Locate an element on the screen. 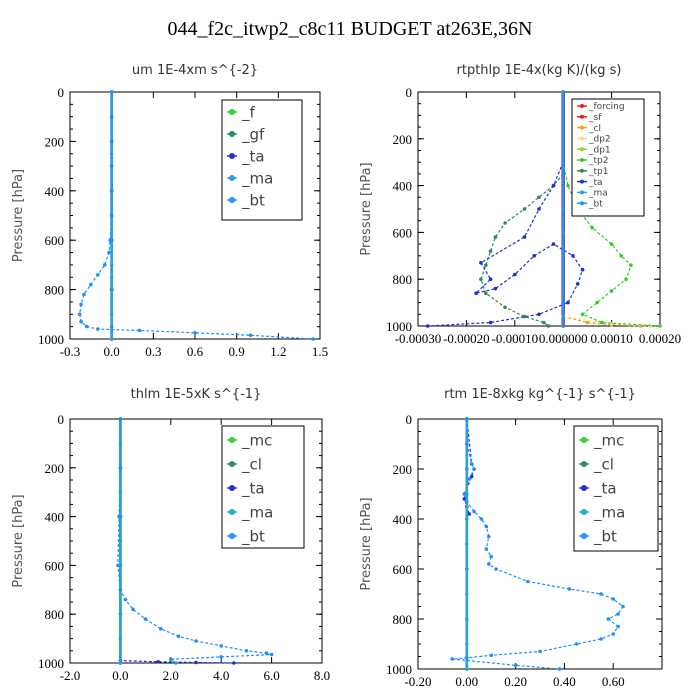  x-tick-label: 2.0 is located at coordinates (171, 675).